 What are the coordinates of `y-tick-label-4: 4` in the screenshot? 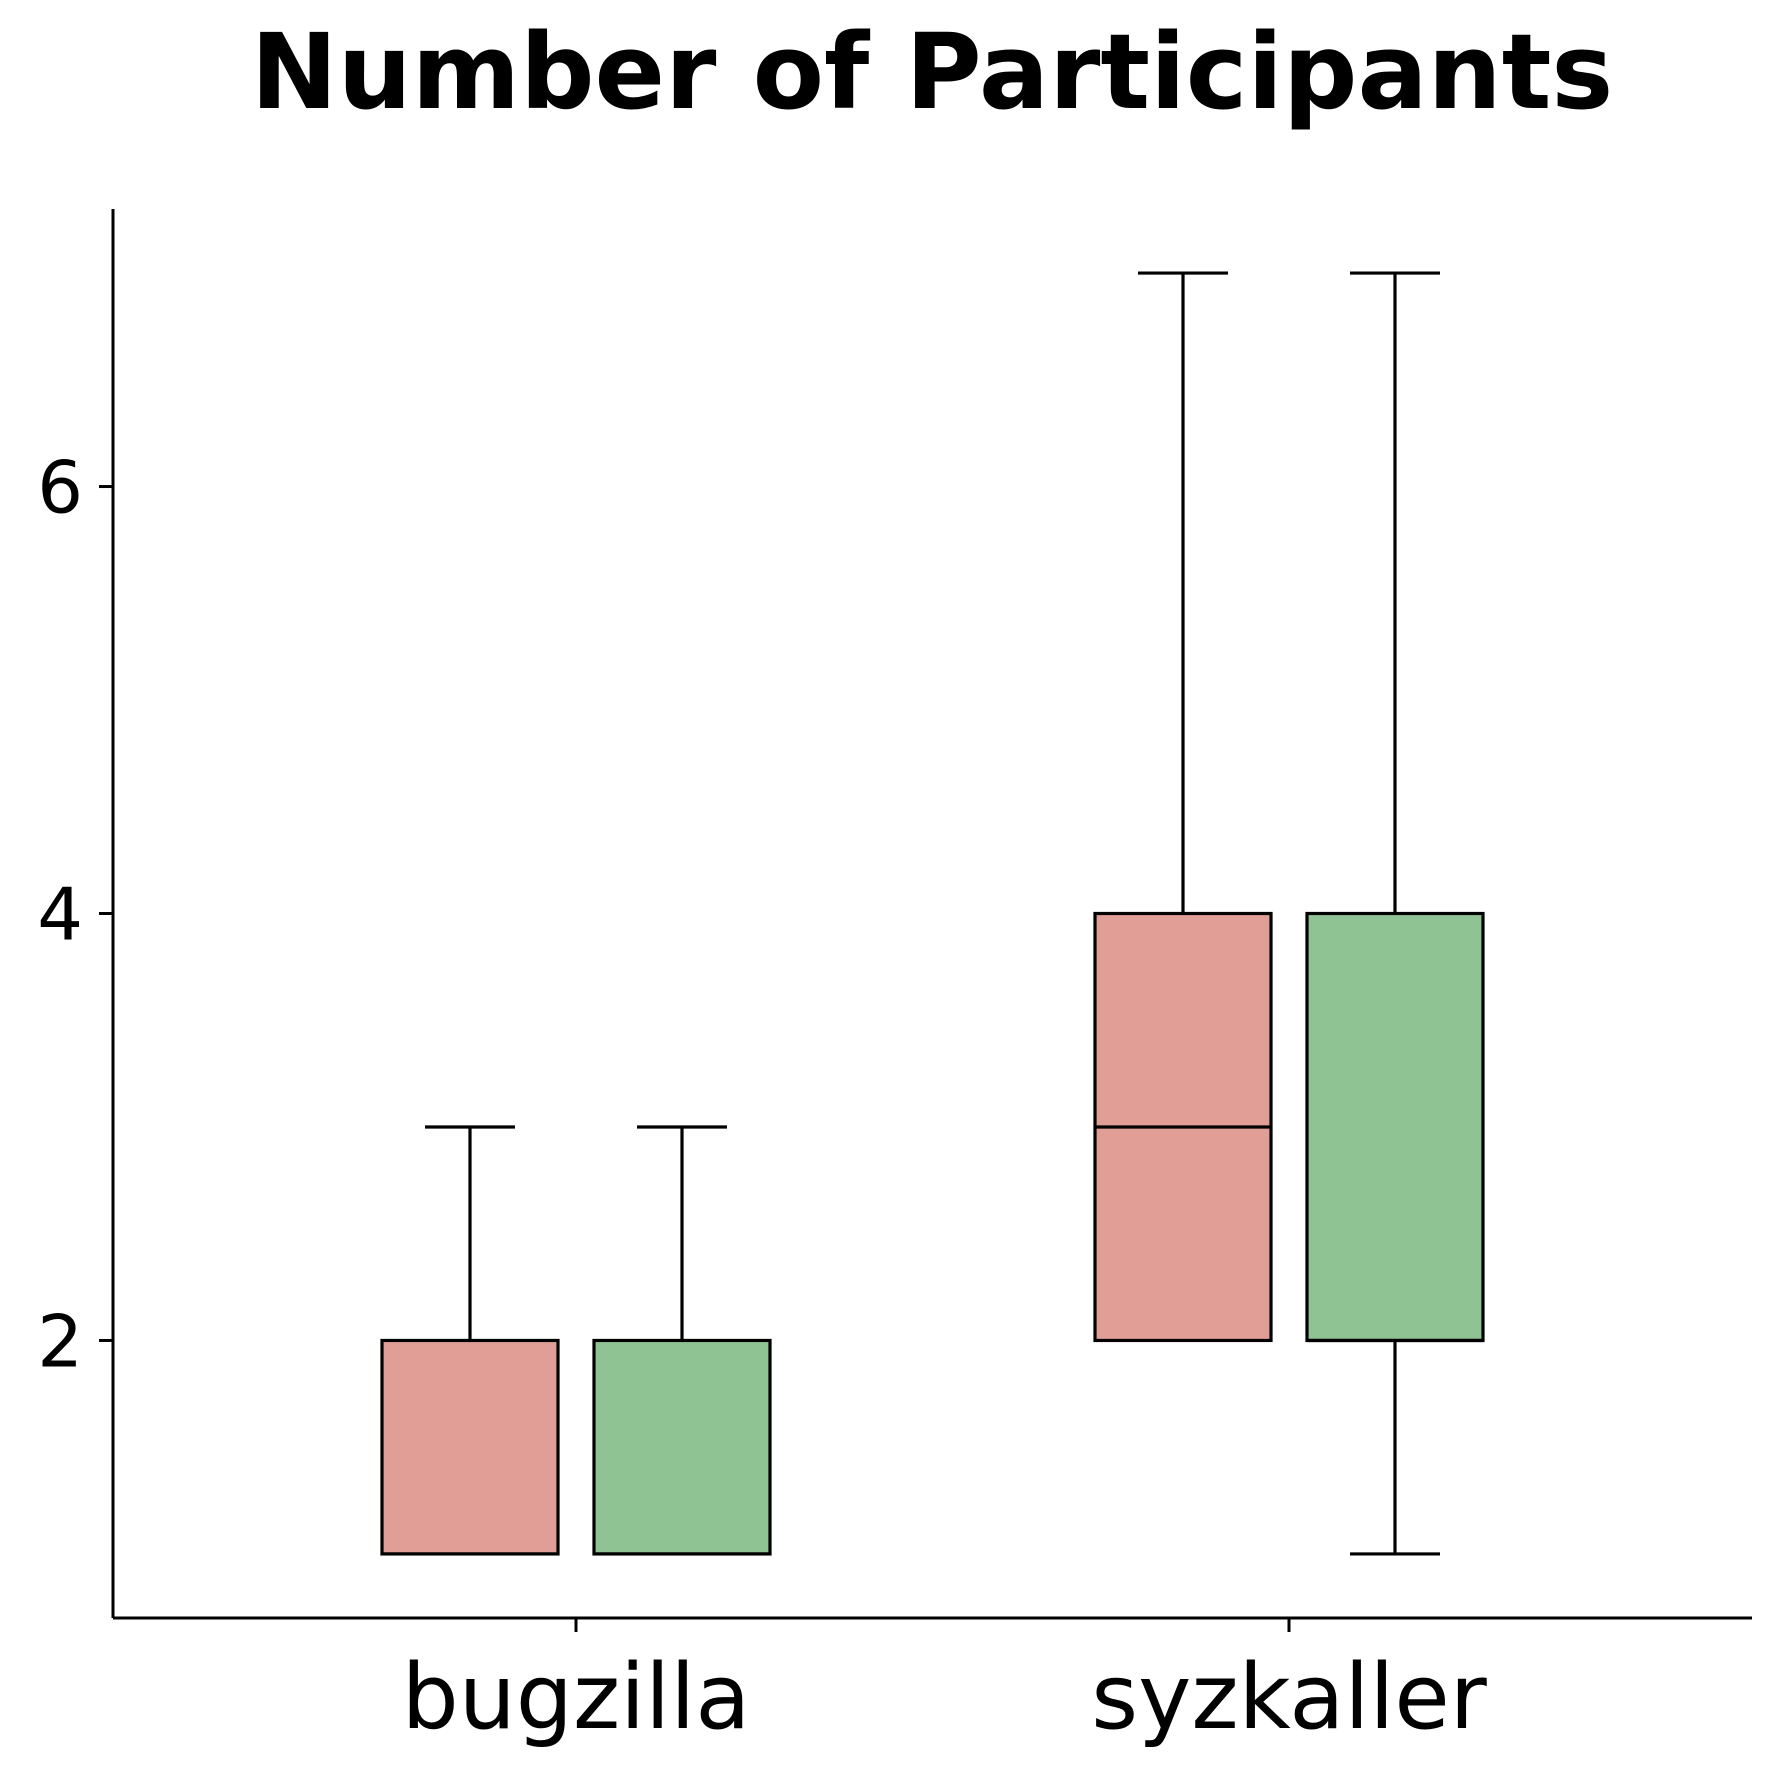 It's located at (60, 915).